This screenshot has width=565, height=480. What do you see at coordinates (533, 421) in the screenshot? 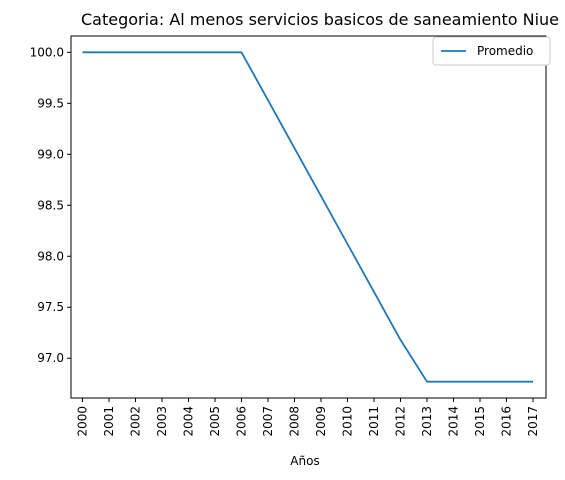
I see `x-tick-label: 2017` at bounding box center [533, 421].